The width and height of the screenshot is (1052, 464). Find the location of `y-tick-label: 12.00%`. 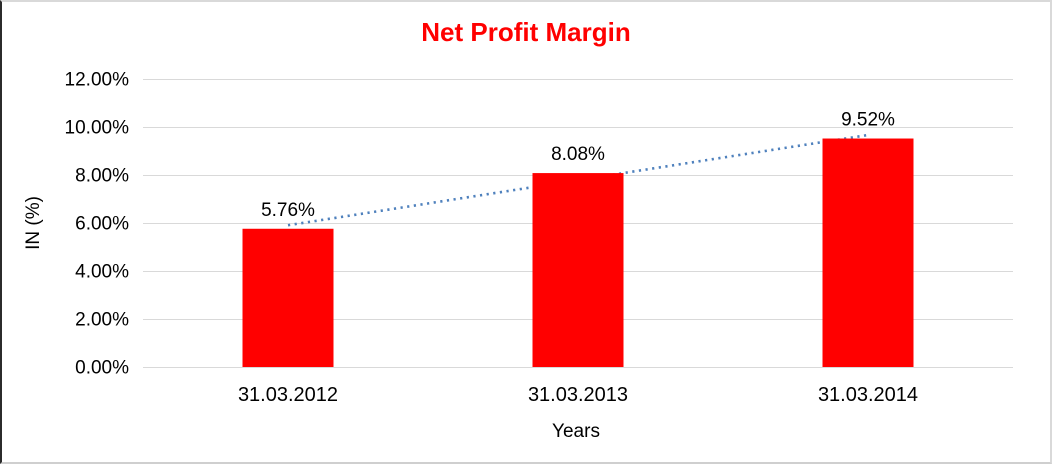

y-tick-label: 12.00% is located at coordinates (97, 80).